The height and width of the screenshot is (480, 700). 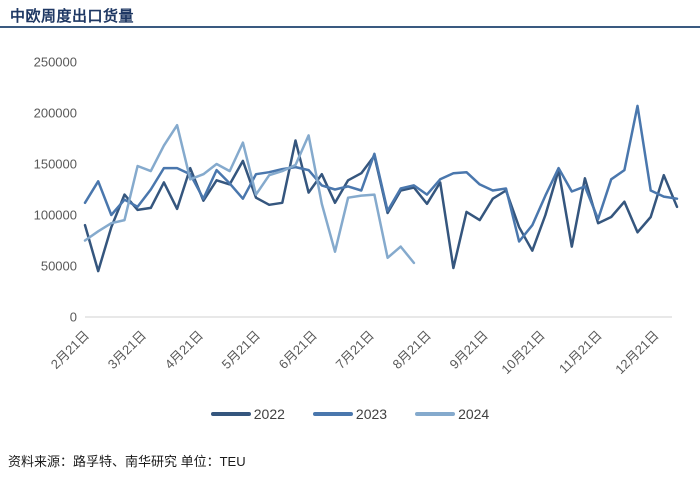 I want to click on x-tick-label: 11月21日, so click(x=580, y=352).